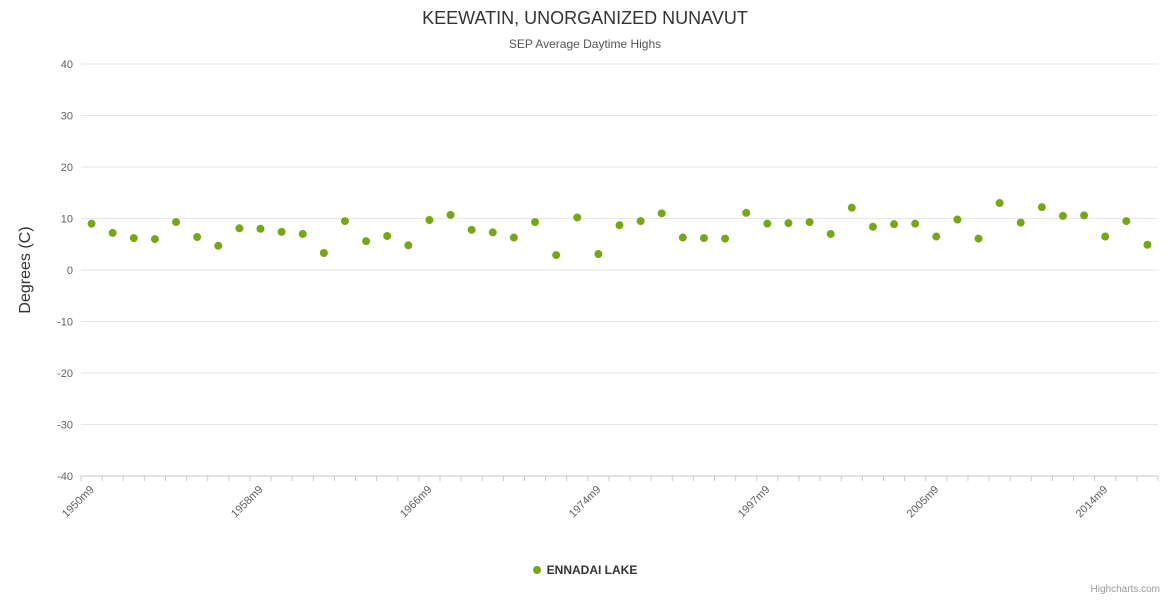 The width and height of the screenshot is (1170, 600). I want to click on x-axis-label: 2014m9, so click(1092, 502).